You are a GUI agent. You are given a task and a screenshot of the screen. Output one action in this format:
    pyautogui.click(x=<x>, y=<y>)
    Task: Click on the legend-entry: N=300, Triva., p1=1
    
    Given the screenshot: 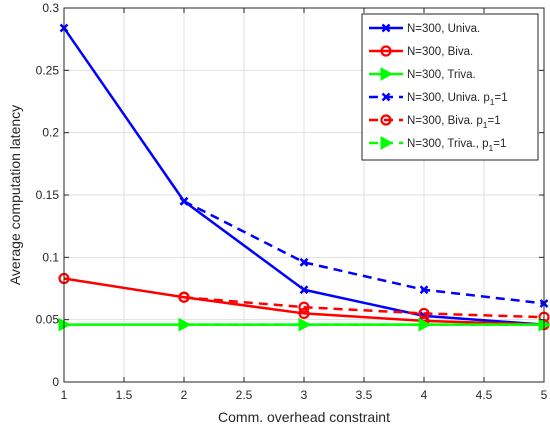 What is the action you would take?
    pyautogui.click(x=437, y=144)
    